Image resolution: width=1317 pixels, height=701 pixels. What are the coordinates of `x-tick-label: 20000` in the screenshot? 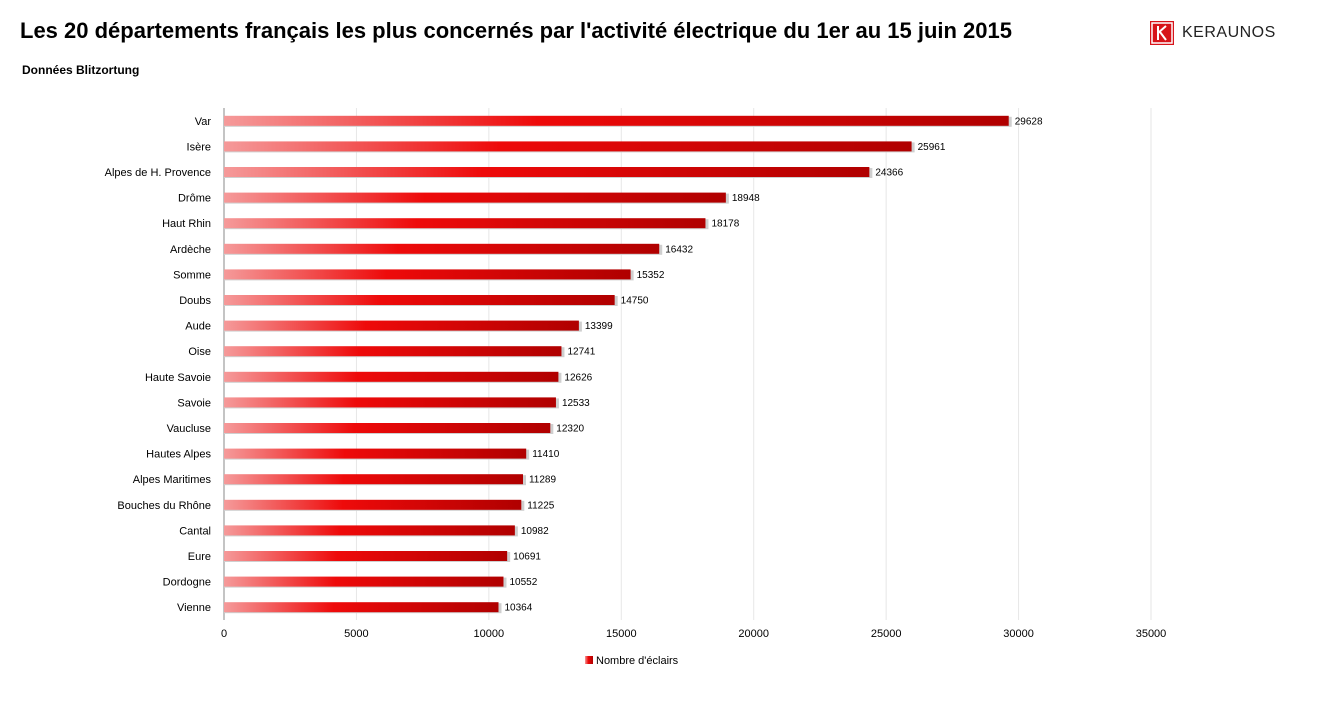 It's located at (753, 634).